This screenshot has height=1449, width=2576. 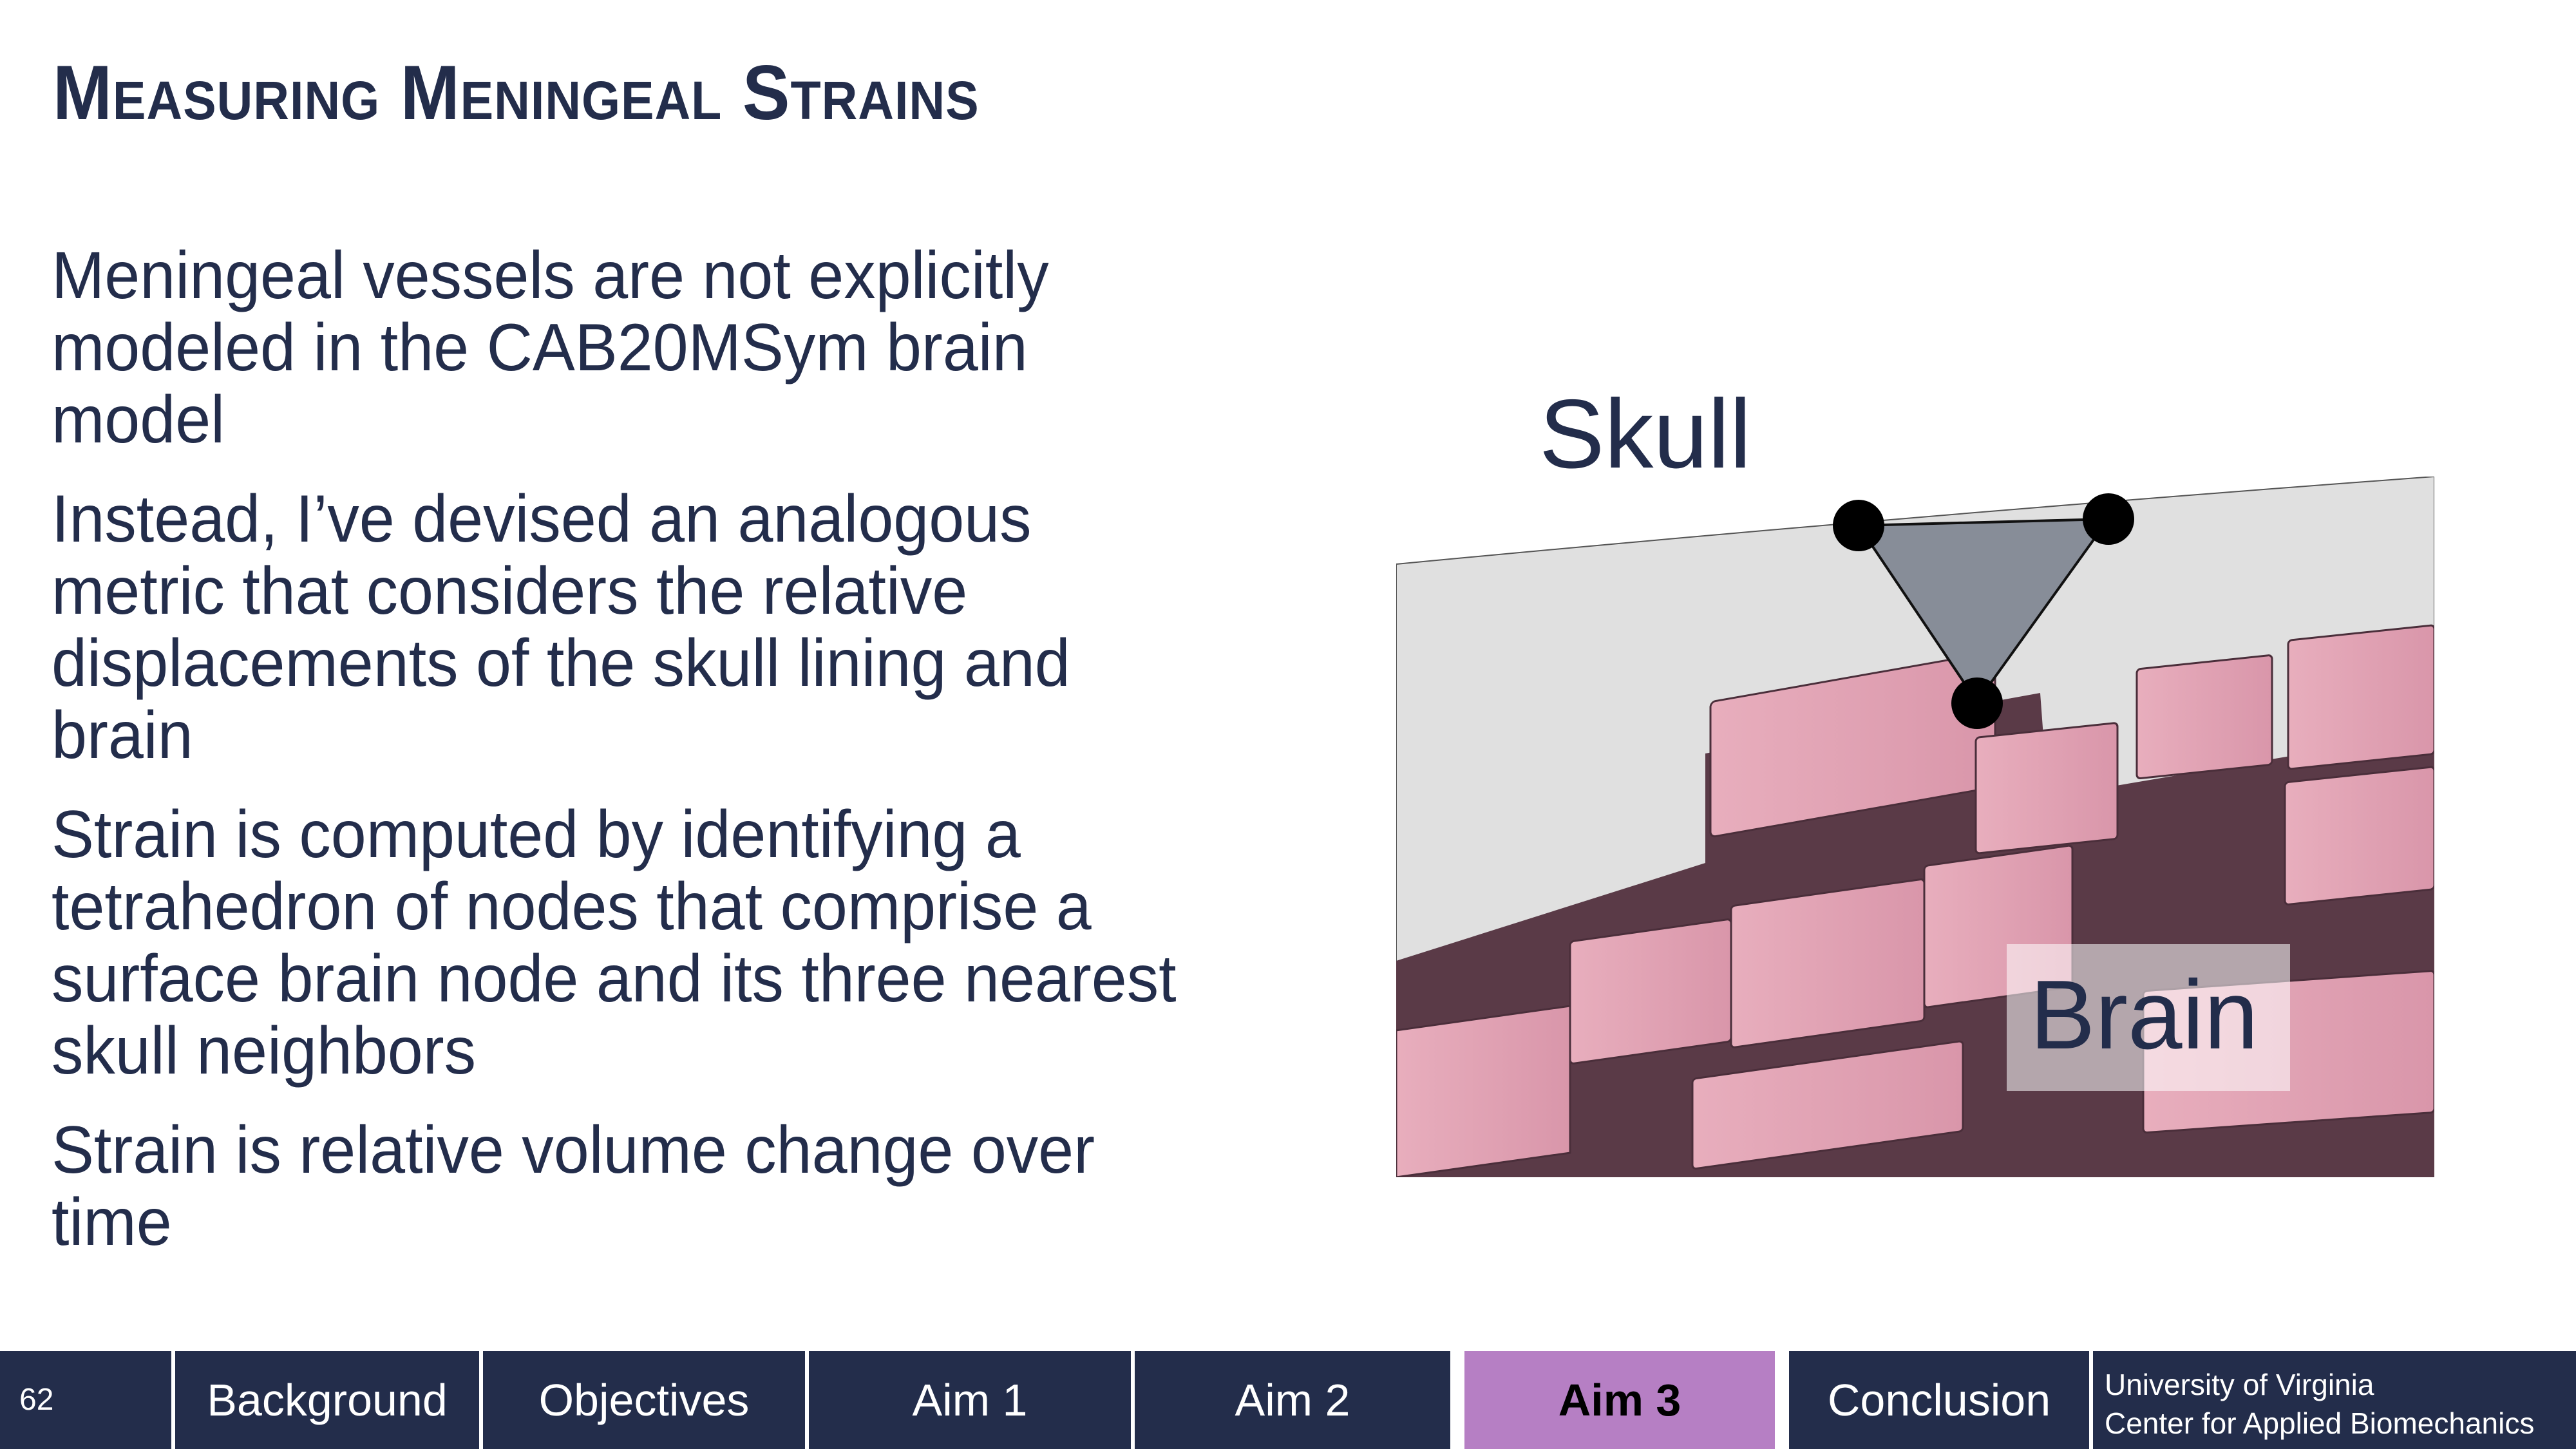 I want to click on tetrahedron, so click(x=1983, y=611).